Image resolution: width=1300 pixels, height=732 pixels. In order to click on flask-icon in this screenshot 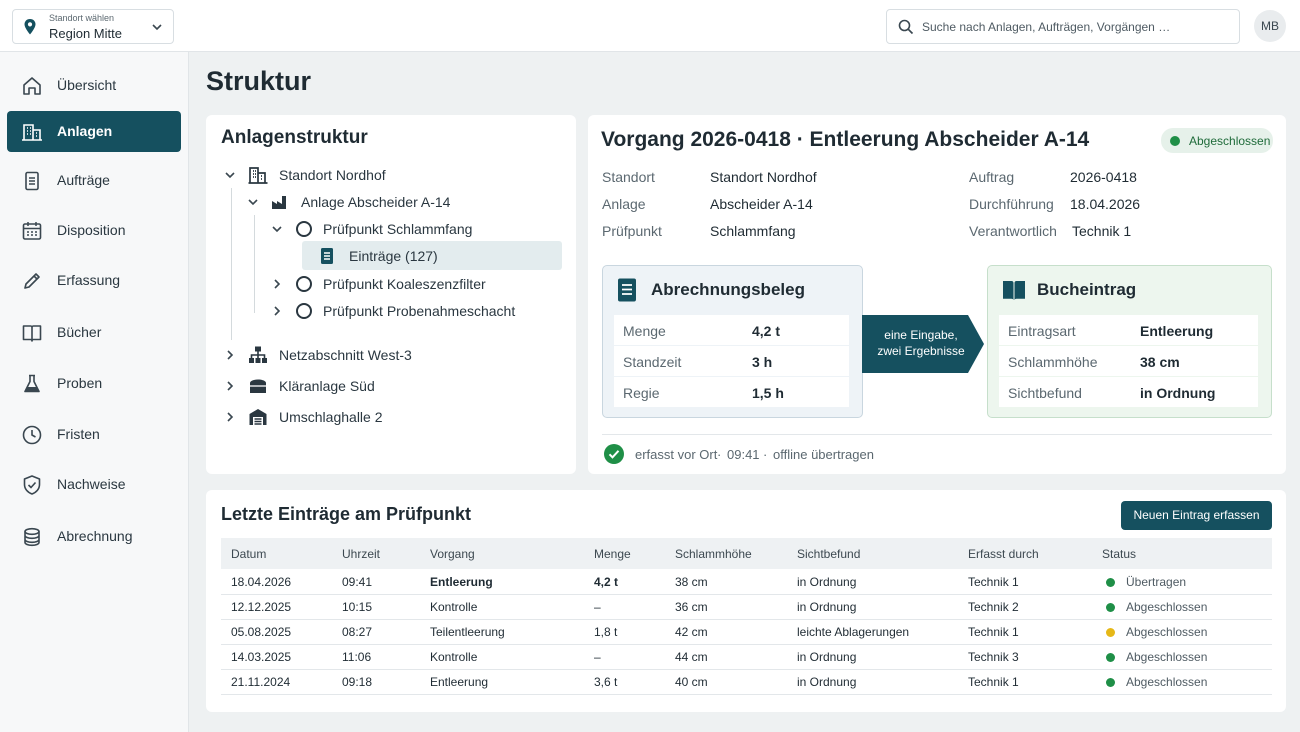, I will do `click(32, 384)`.